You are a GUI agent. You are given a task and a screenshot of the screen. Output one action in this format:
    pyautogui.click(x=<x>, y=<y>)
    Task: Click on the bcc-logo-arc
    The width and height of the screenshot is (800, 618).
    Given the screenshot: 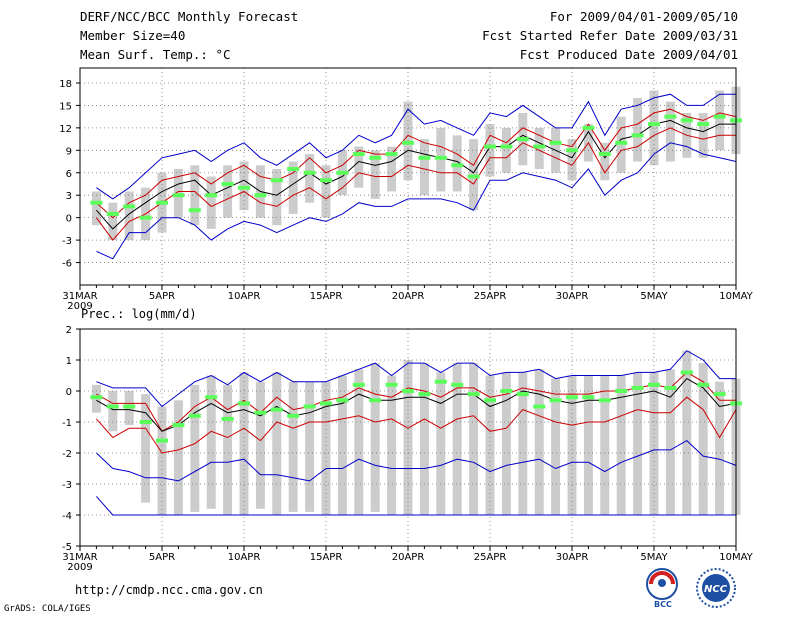 What is the action you would take?
    pyautogui.click(x=662, y=578)
    